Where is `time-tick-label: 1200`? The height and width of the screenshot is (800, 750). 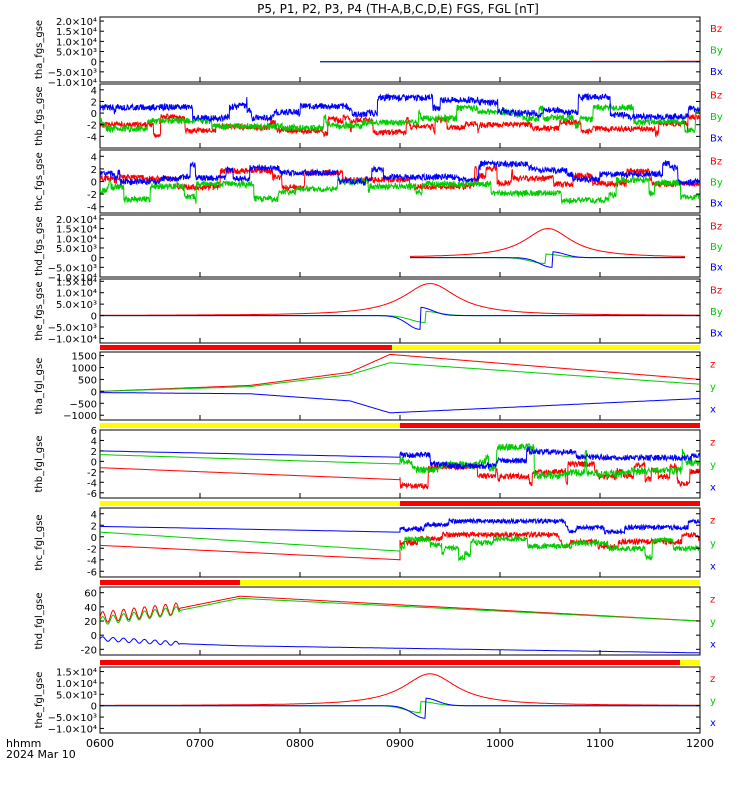
time-tick-label: 1200 is located at coordinates (700, 743).